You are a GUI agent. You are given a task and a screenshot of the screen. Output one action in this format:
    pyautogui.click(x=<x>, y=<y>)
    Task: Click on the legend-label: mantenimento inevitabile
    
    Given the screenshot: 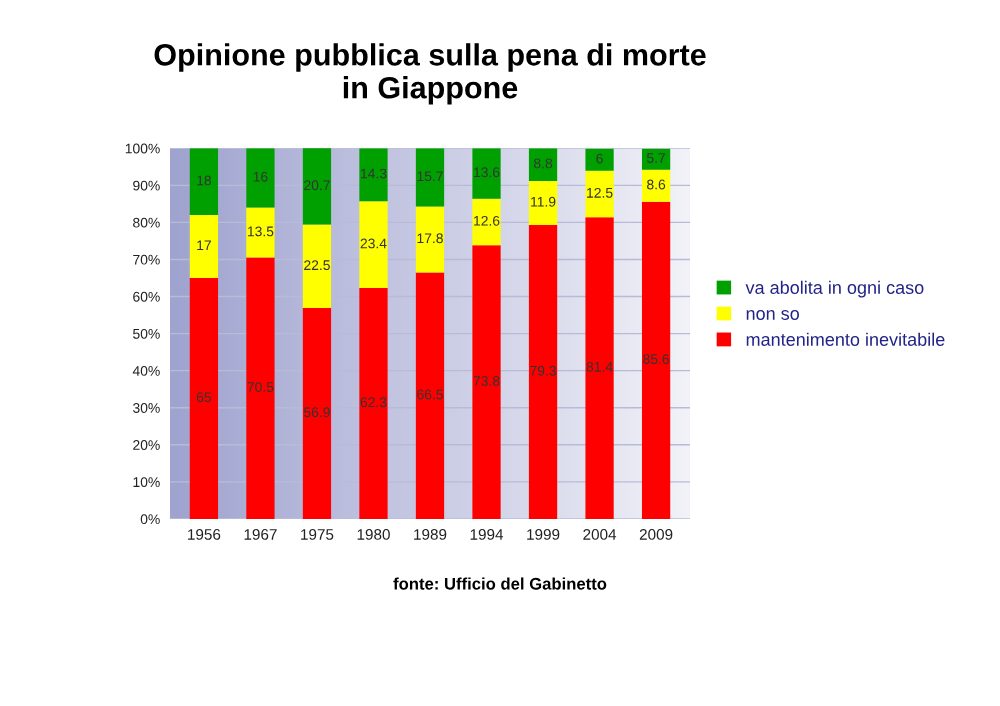 What is the action you would take?
    pyautogui.click(x=845, y=339)
    